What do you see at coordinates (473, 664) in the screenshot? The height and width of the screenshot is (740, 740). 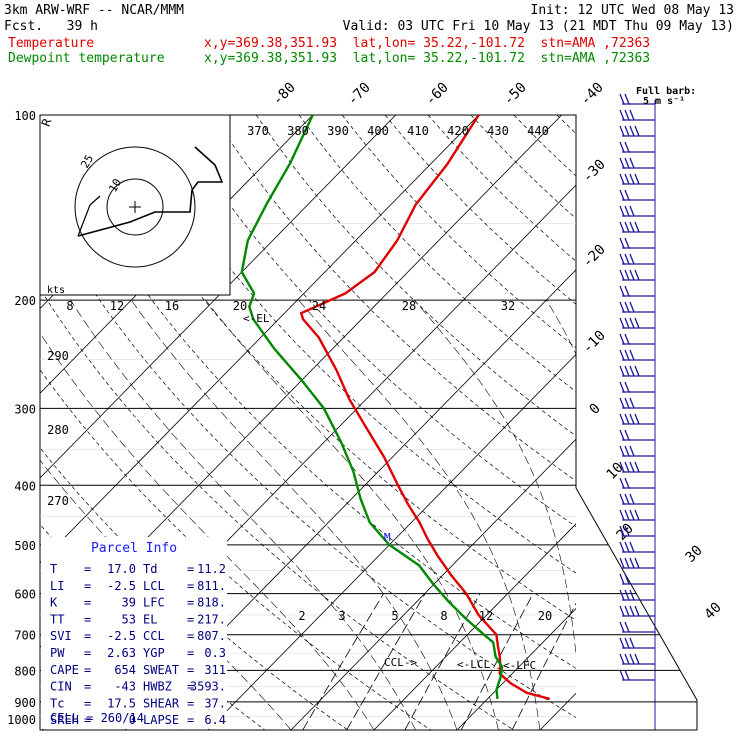 I see `lcl-marker-label: <-LCL` at bounding box center [473, 664].